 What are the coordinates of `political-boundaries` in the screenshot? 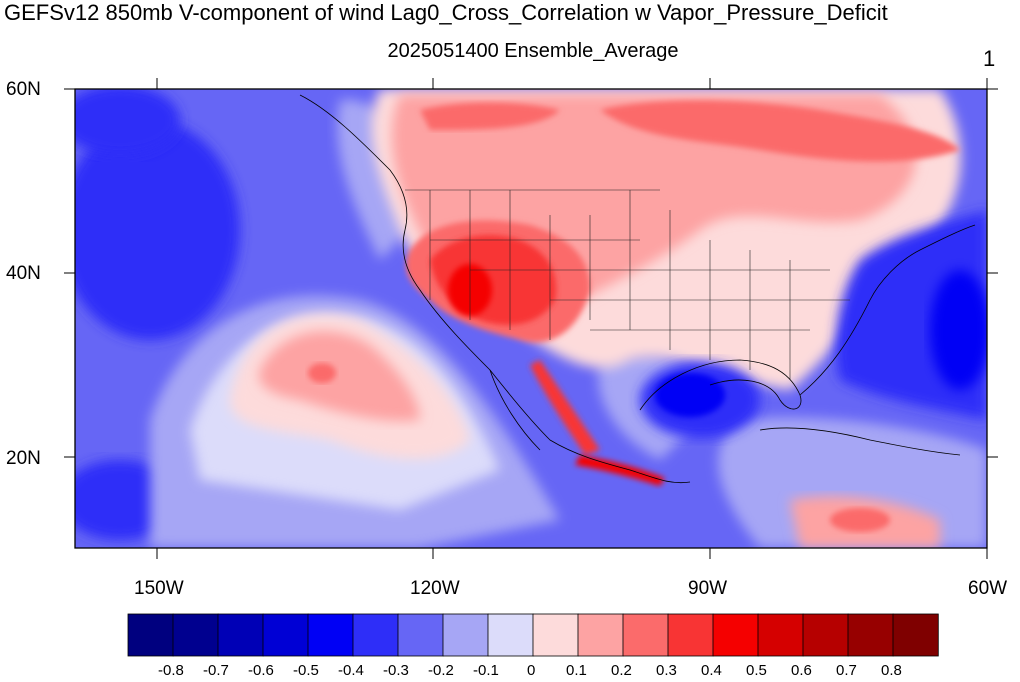 It's located at (627, 284).